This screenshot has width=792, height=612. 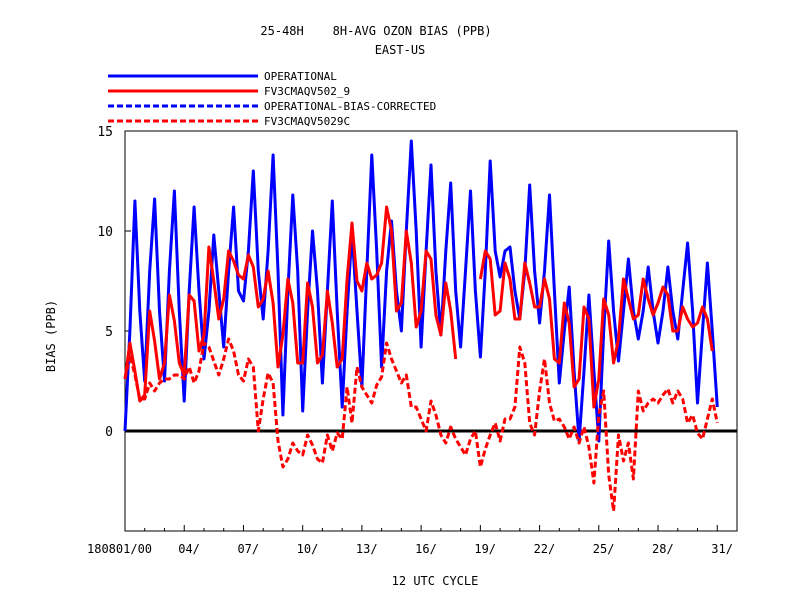 What do you see at coordinates (105, 132) in the screenshot?
I see `y-tick-label: 15` at bounding box center [105, 132].